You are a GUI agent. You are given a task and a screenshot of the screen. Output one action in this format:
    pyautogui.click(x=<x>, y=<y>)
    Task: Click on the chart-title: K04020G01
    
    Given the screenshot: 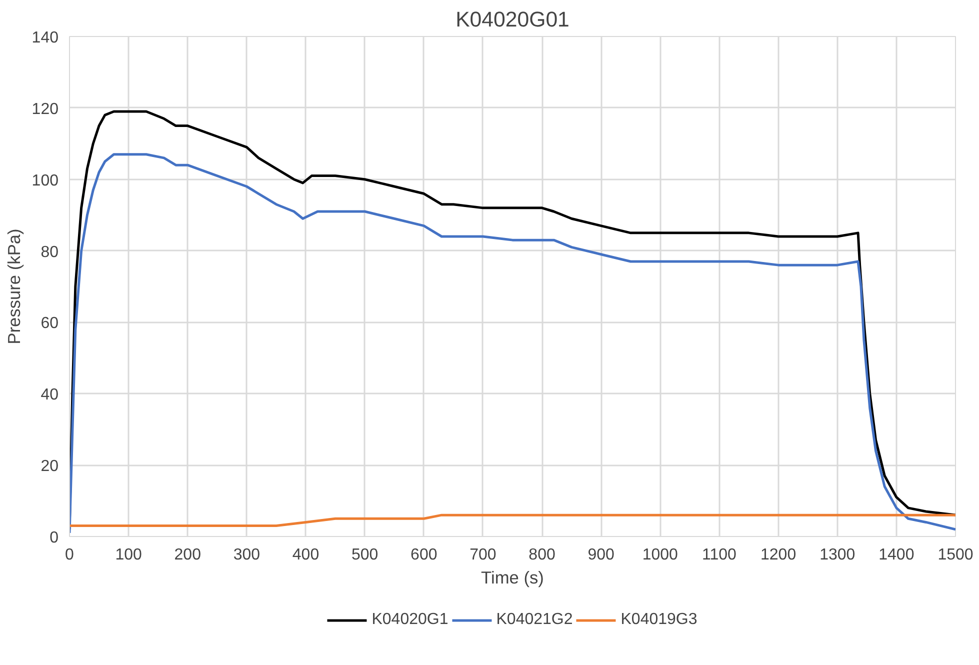 What is the action you would take?
    pyautogui.click(x=513, y=20)
    